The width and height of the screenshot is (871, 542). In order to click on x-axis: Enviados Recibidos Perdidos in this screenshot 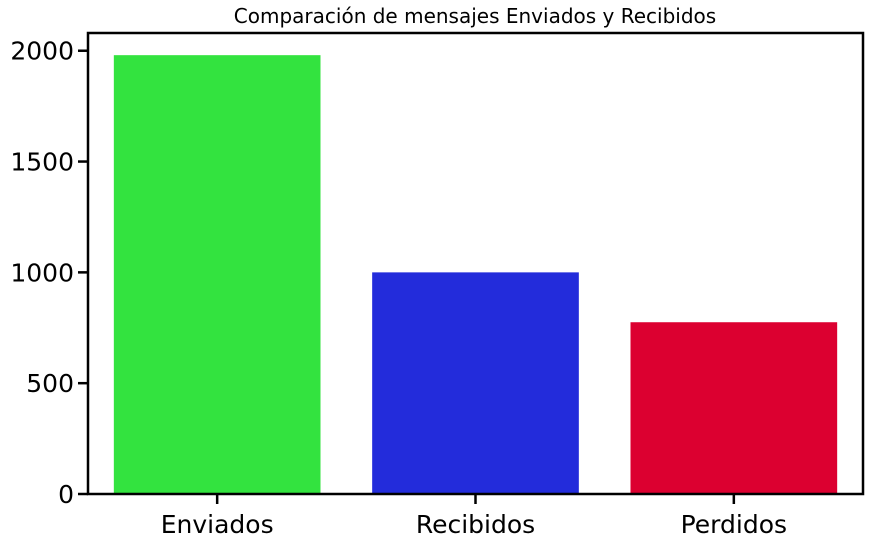, I will do `click(474, 516)`.